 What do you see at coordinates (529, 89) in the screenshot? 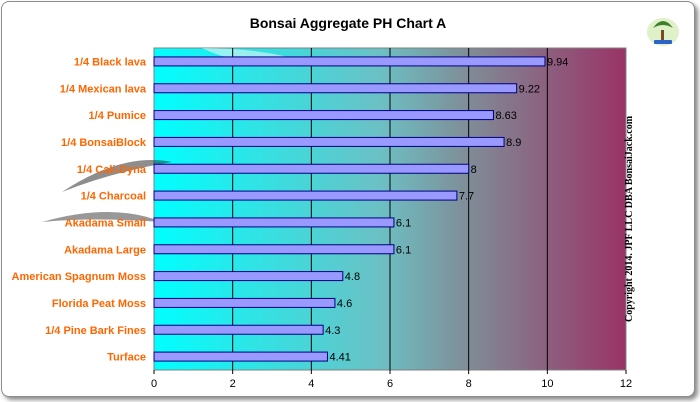
I see `data-label: 9.22` at bounding box center [529, 89].